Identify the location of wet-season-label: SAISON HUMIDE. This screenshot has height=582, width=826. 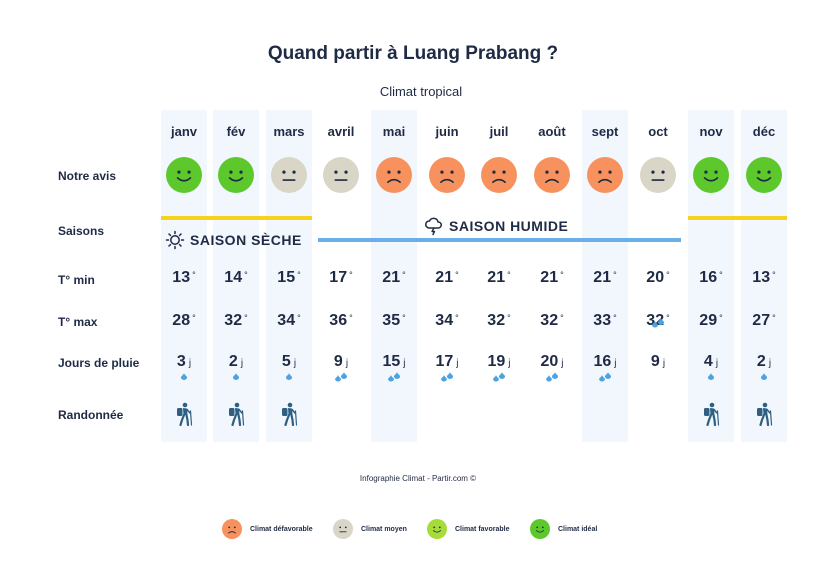
(496, 226).